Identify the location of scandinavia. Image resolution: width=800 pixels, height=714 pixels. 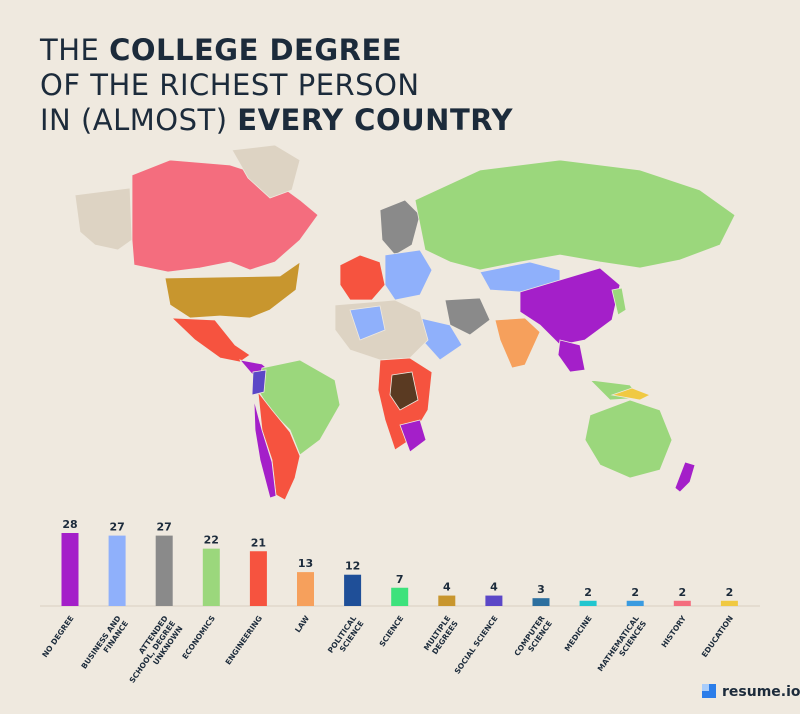
(400, 227).